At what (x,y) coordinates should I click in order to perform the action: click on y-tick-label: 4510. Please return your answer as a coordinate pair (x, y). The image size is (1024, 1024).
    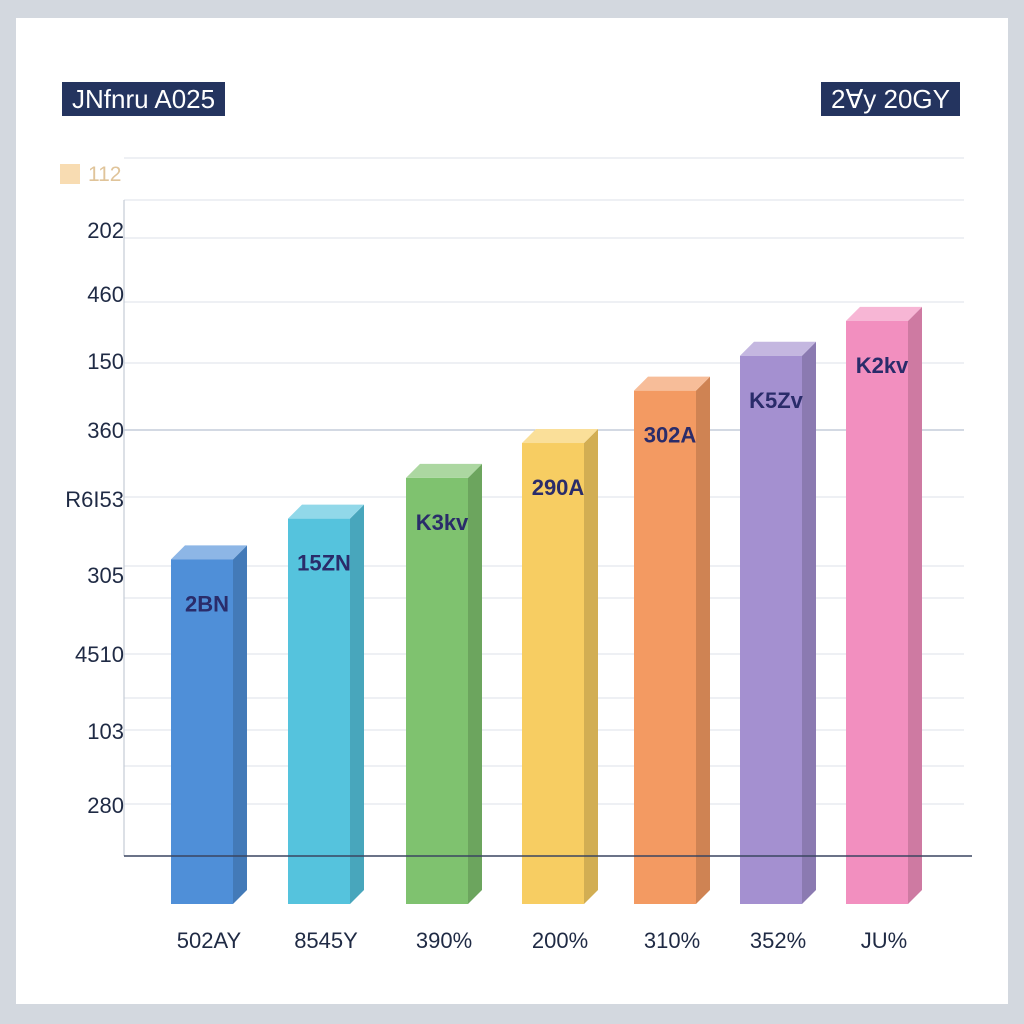
    Looking at the image, I should click on (99, 654).